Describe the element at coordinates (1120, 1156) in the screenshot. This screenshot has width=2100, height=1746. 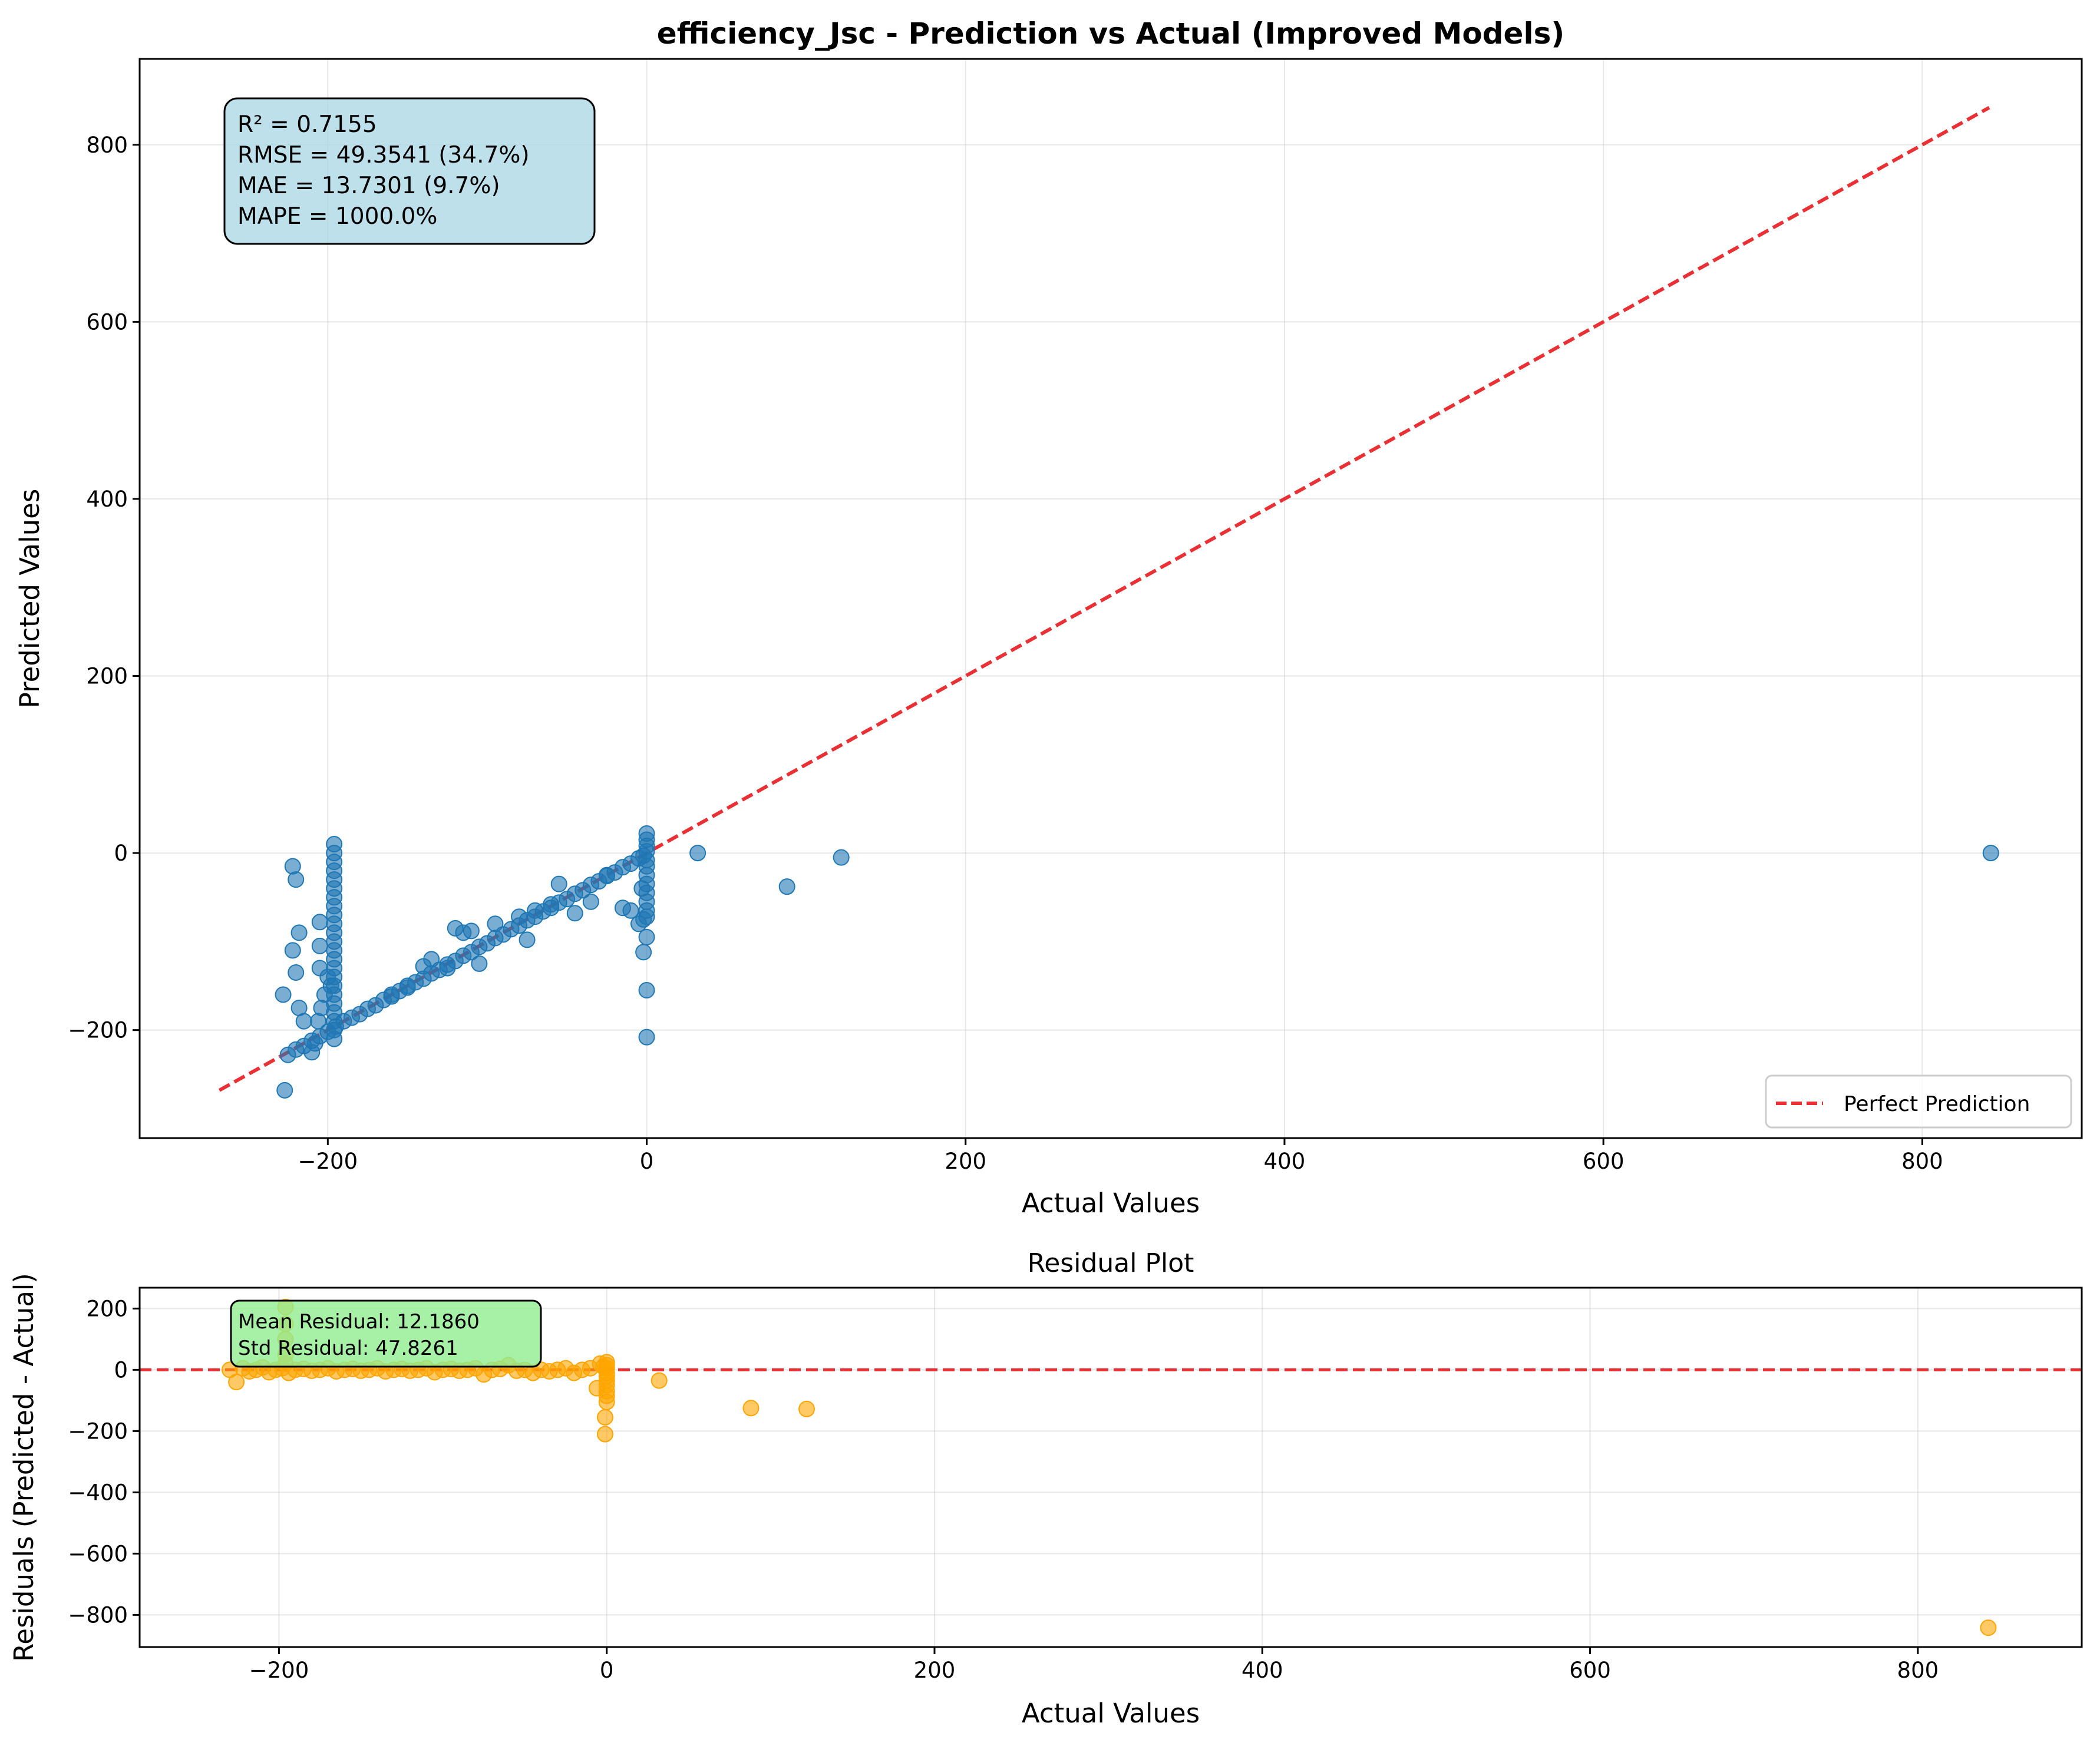
I see `top-x-axis-ticks: −200 0 200 400 600 800` at that location.